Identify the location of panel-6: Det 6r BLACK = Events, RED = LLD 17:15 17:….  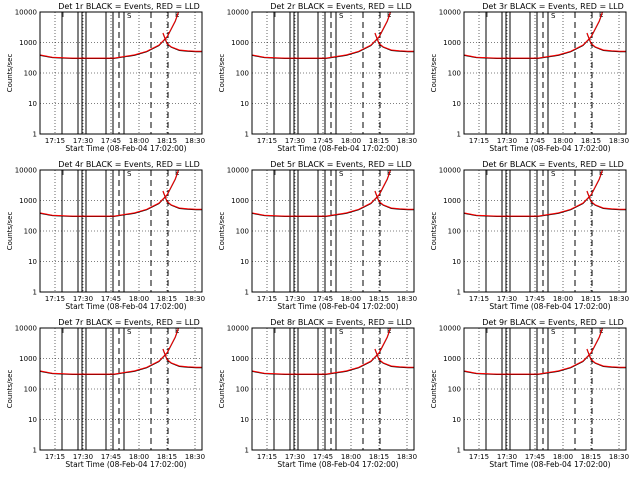
(529, 235).